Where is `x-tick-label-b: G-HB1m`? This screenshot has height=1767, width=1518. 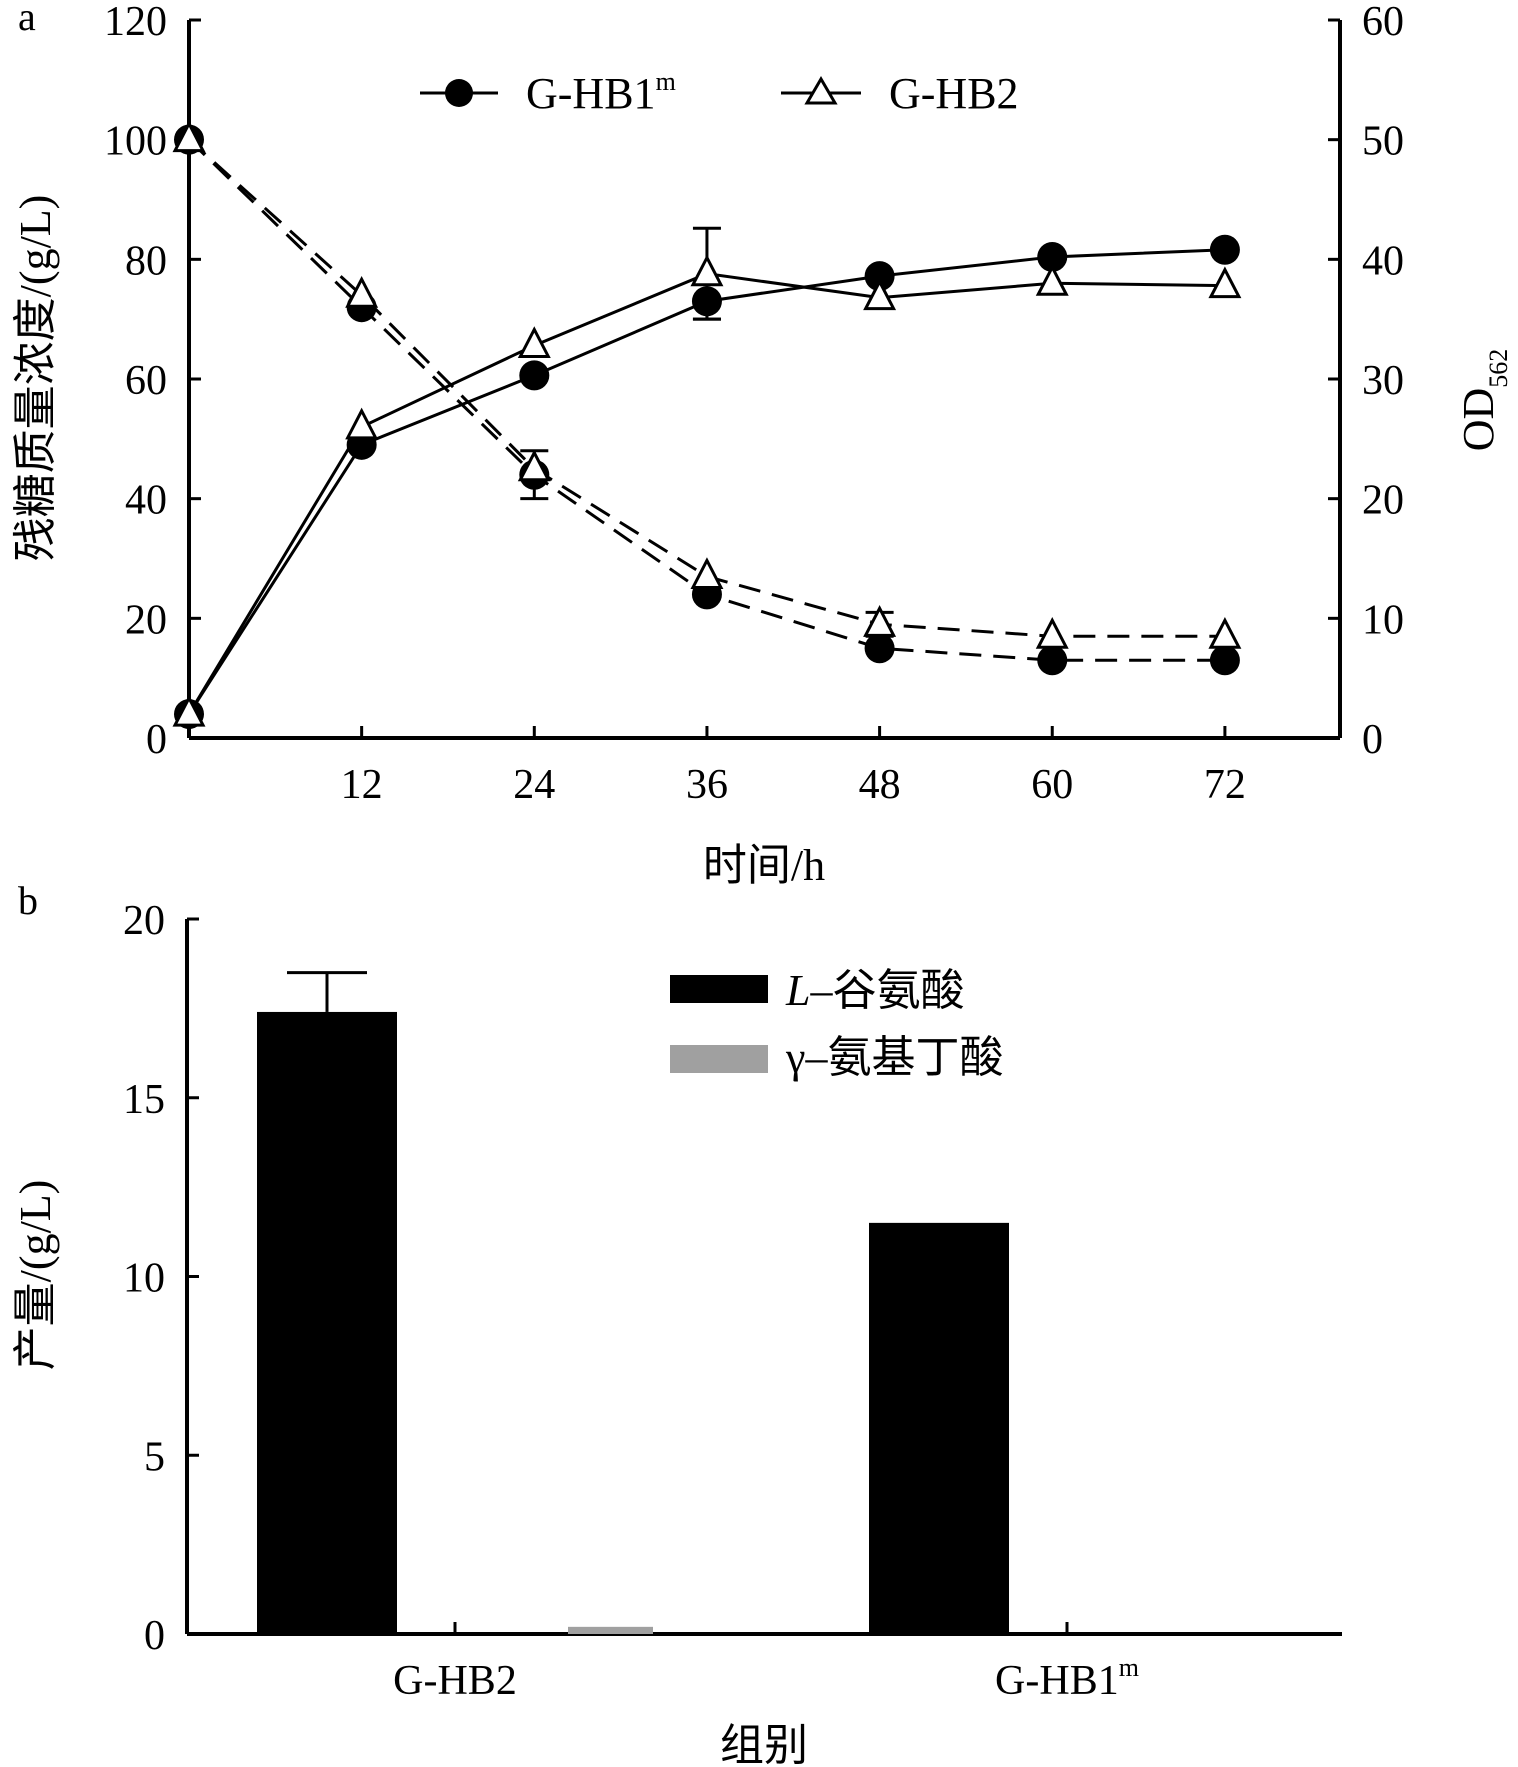 x-tick-label-b: G-HB1m is located at coordinates (1067, 1678).